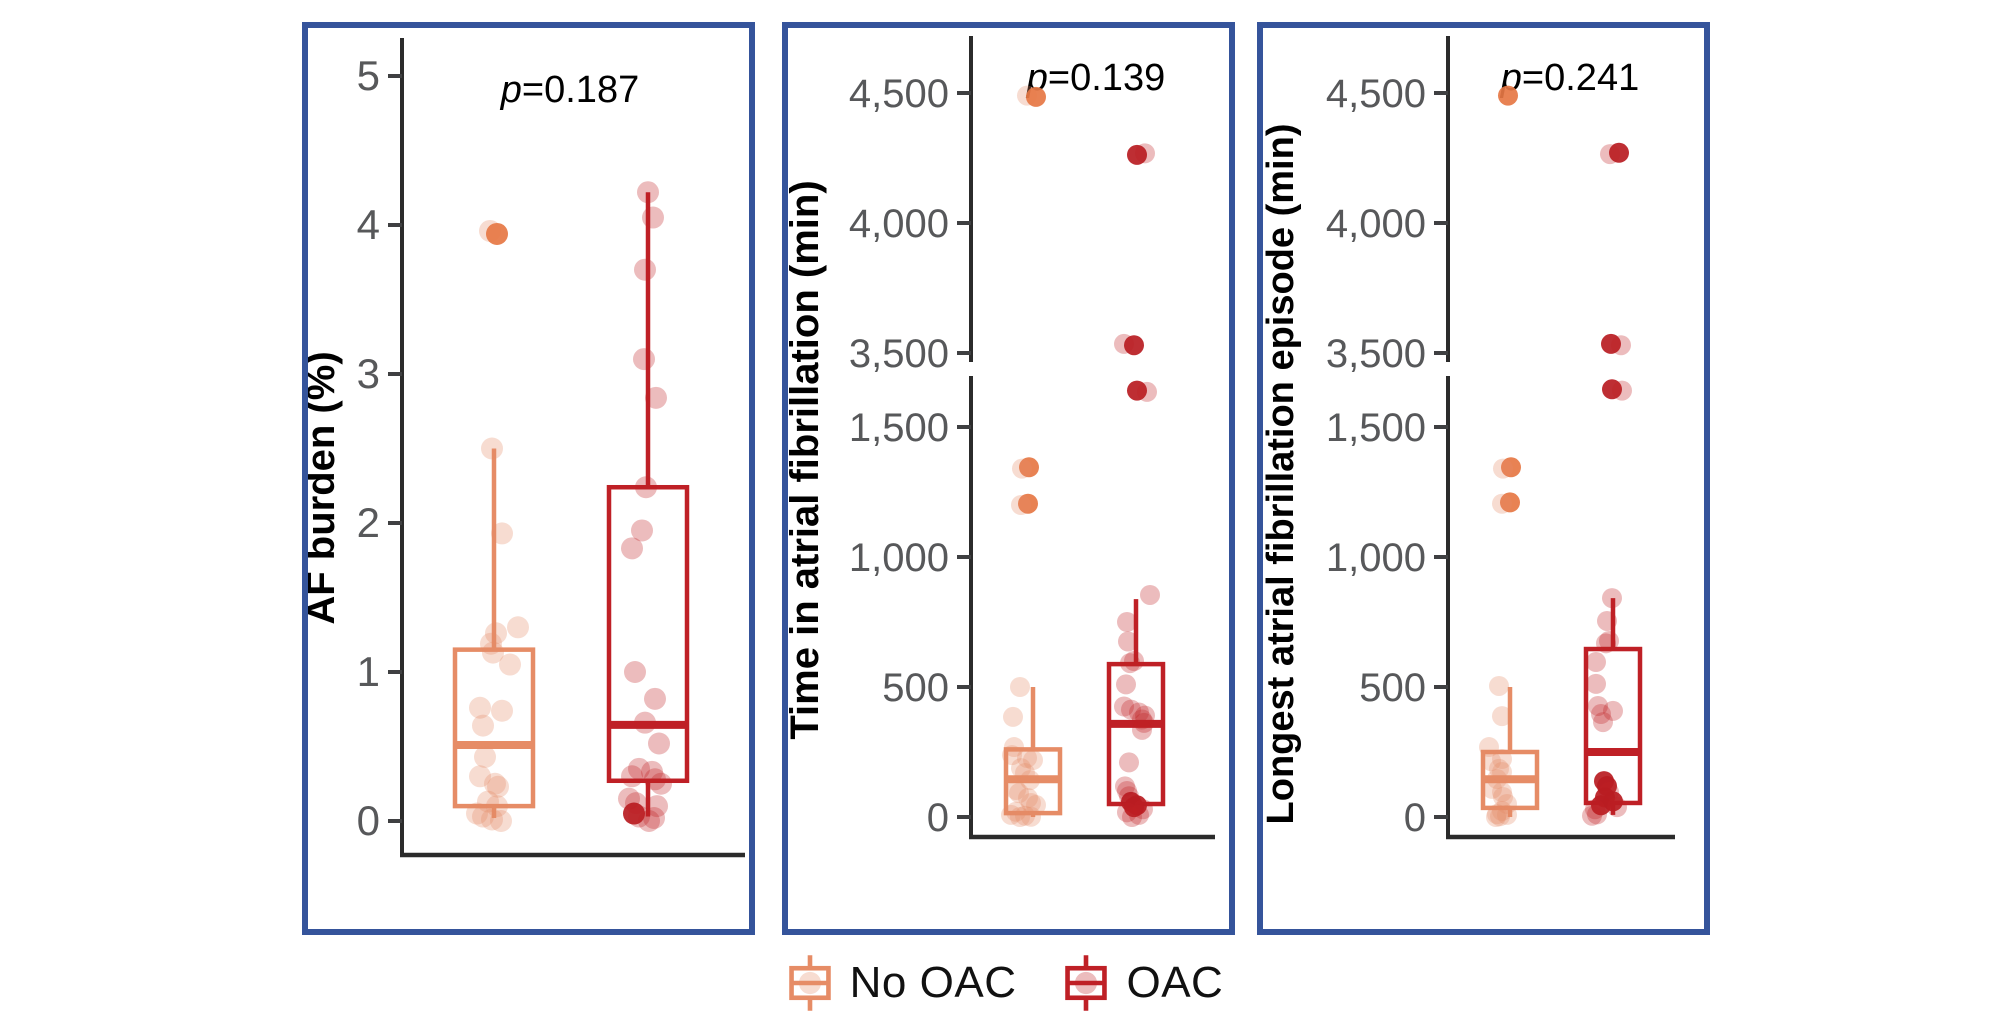  What do you see at coordinates (1095, 78) in the screenshot?
I see `p-value-label: p=0.139` at bounding box center [1095, 78].